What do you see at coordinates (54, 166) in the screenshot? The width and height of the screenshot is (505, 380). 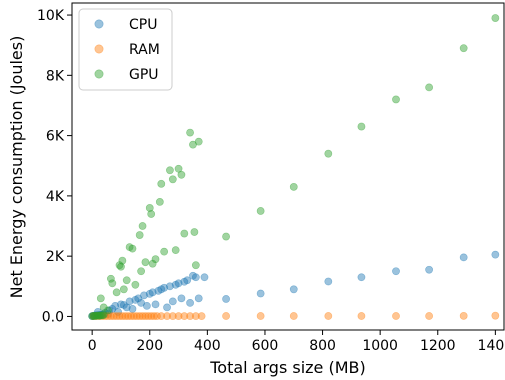 I see `y-axis: 0.0 2K 4K 6K 8K 10K` at bounding box center [54, 166].